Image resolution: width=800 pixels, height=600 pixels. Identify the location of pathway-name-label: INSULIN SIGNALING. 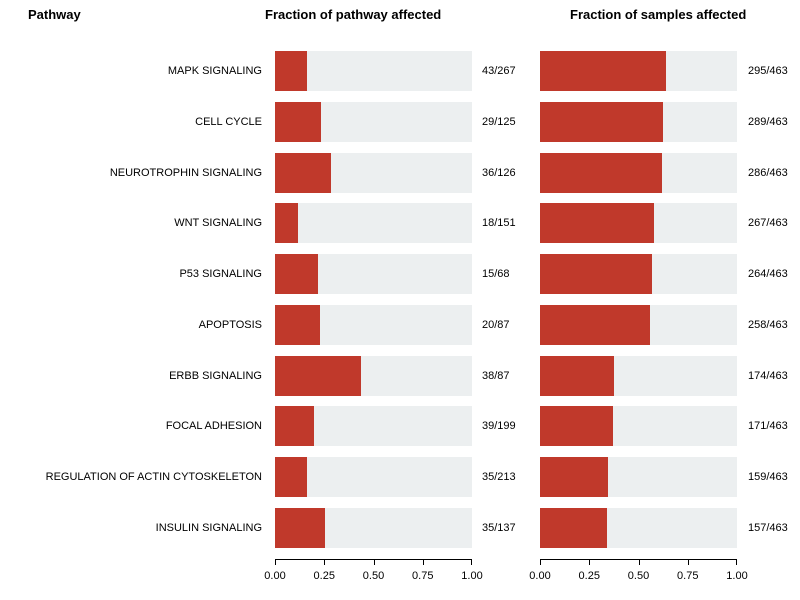
(208, 527).